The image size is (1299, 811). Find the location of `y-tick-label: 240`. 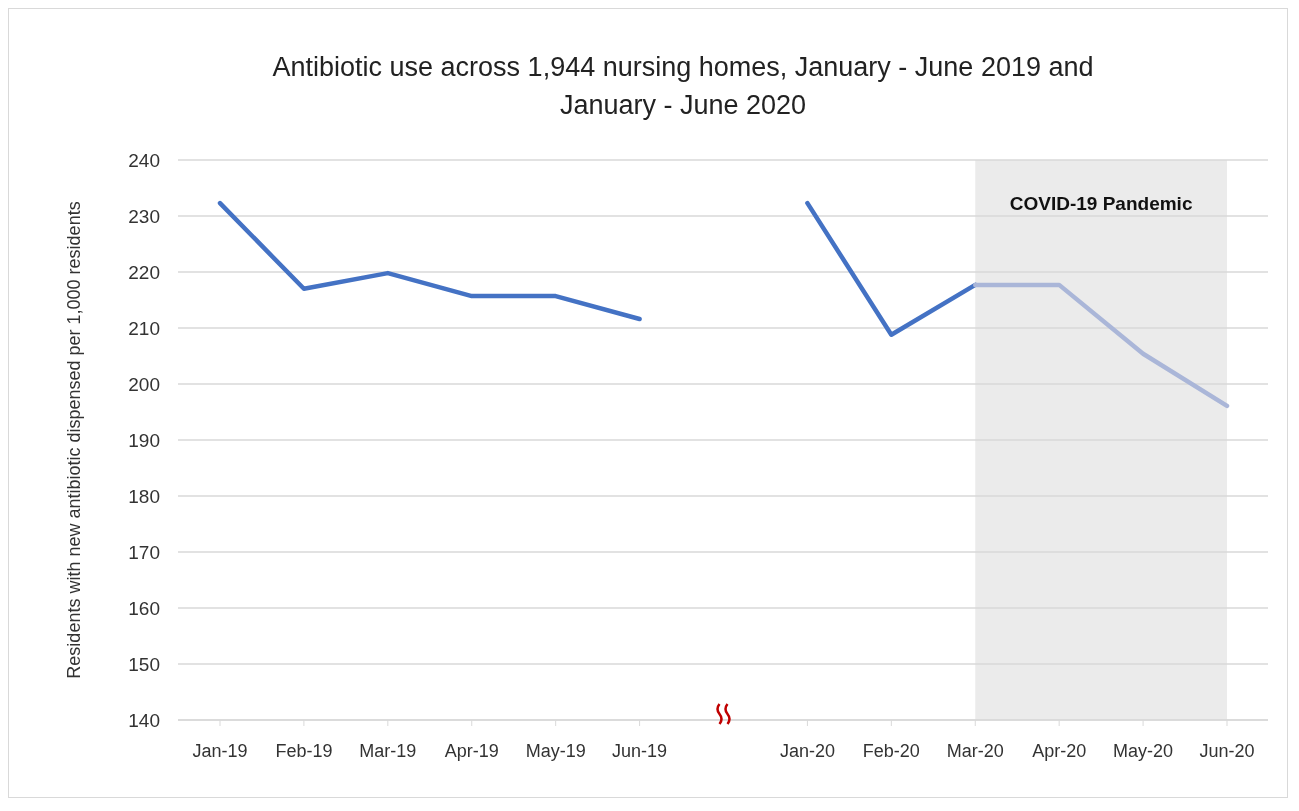

y-tick-label: 240 is located at coordinates (144, 160).